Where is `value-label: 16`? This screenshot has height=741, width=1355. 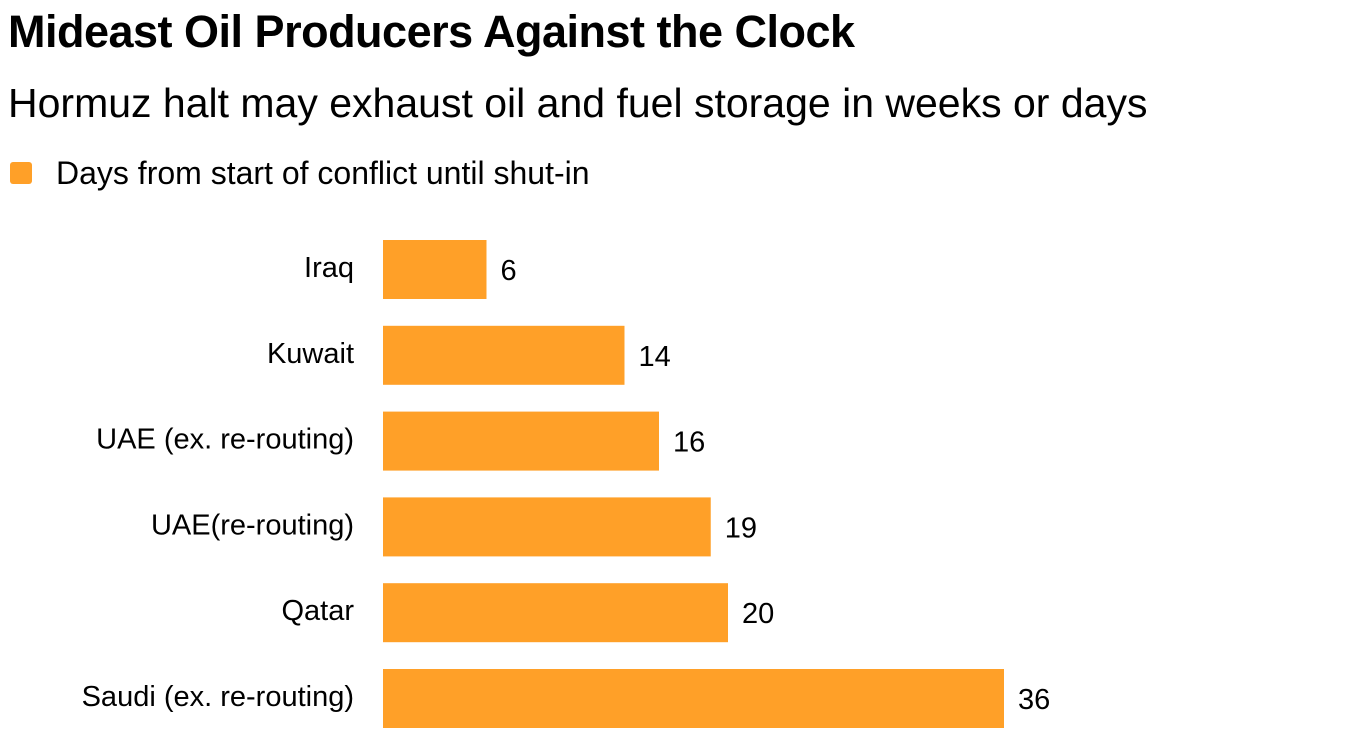 value-label: 16 is located at coordinates (689, 443).